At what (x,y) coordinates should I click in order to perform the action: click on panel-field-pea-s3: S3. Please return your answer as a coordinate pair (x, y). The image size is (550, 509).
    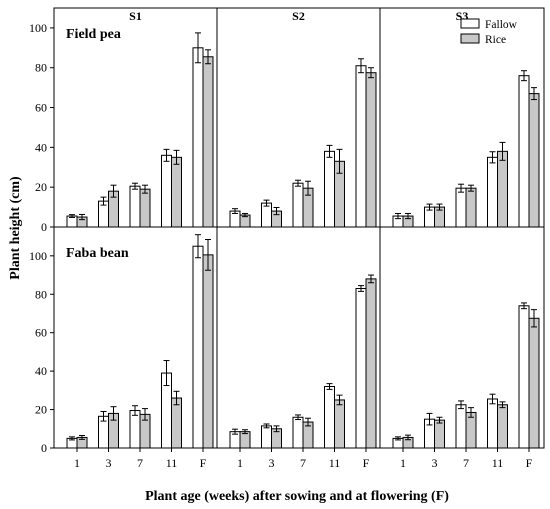
    Looking at the image, I should click on (462, 117).